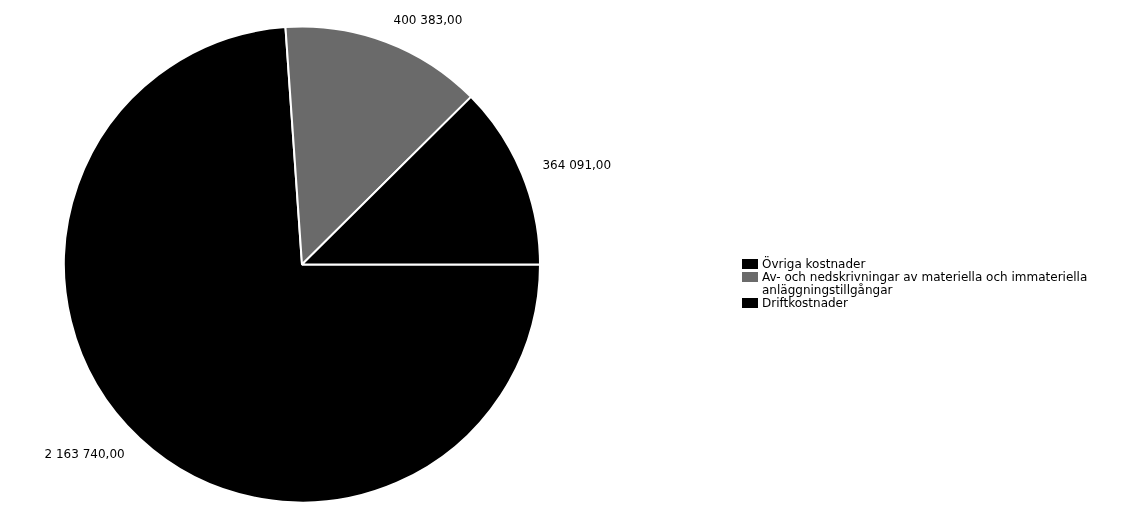 The height and width of the screenshot is (509, 1123). Describe the element at coordinates (925, 283) in the screenshot. I see `legend-label: Av- och nedskrivningar av materiella och immateriella anläggningstillgångar` at that location.